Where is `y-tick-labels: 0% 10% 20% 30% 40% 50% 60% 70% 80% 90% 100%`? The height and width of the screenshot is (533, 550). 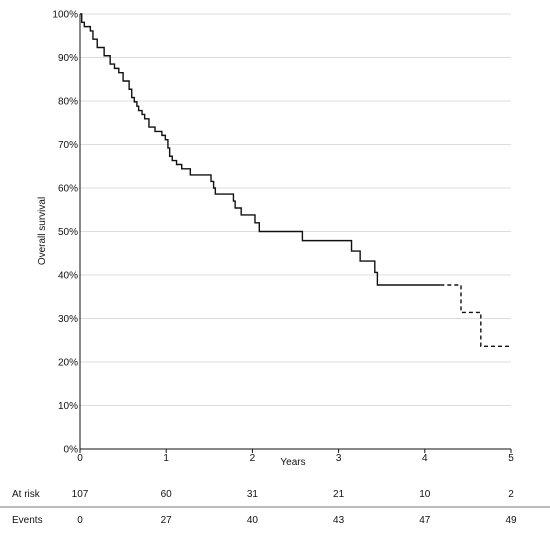 y-tick-labels: 0% 10% 20% 30% 40% 50% 60% 70% 80% 90% 100% is located at coordinates (65, 233).